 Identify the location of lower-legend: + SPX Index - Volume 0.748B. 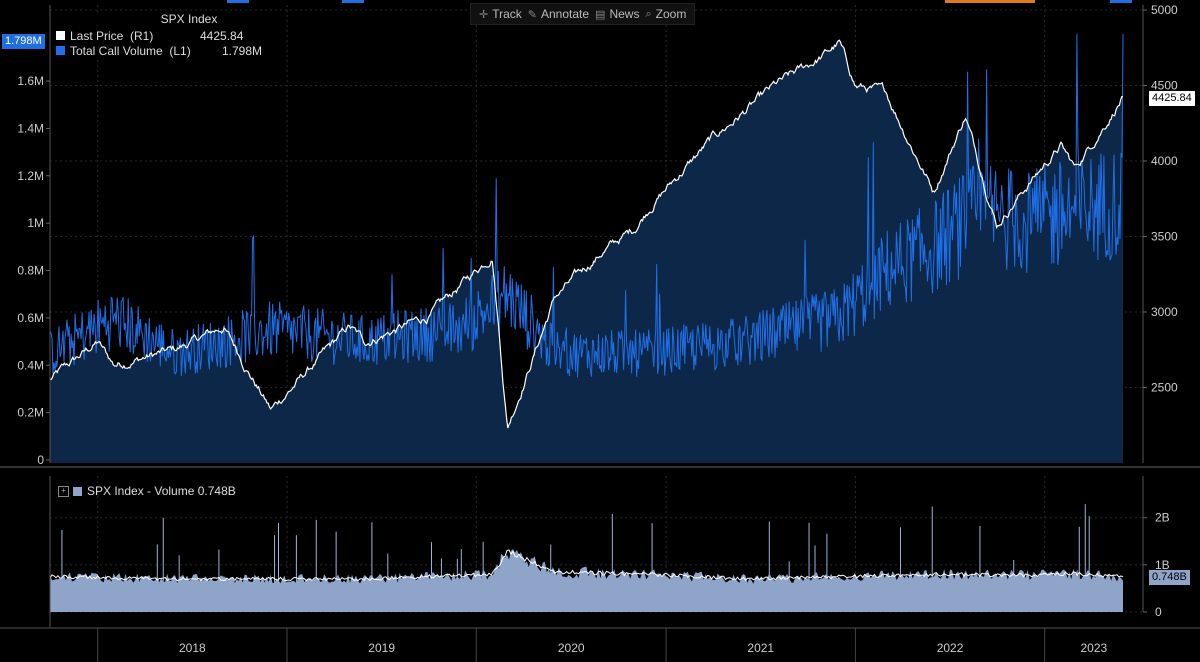
(147, 491).